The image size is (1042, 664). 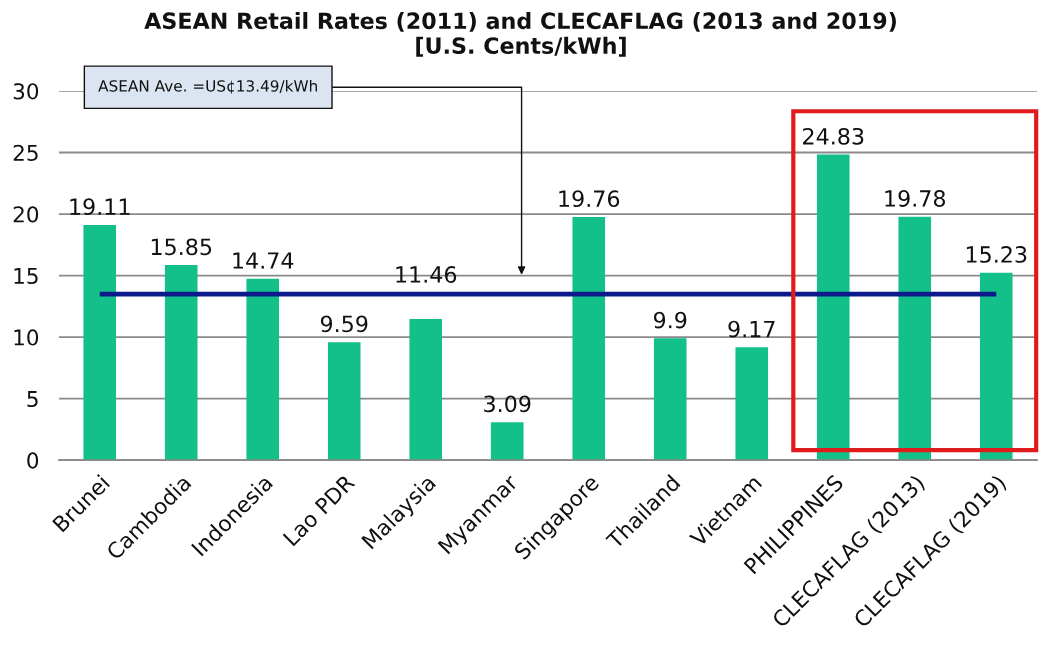 I want to click on data-label: 11.46, so click(x=426, y=274).